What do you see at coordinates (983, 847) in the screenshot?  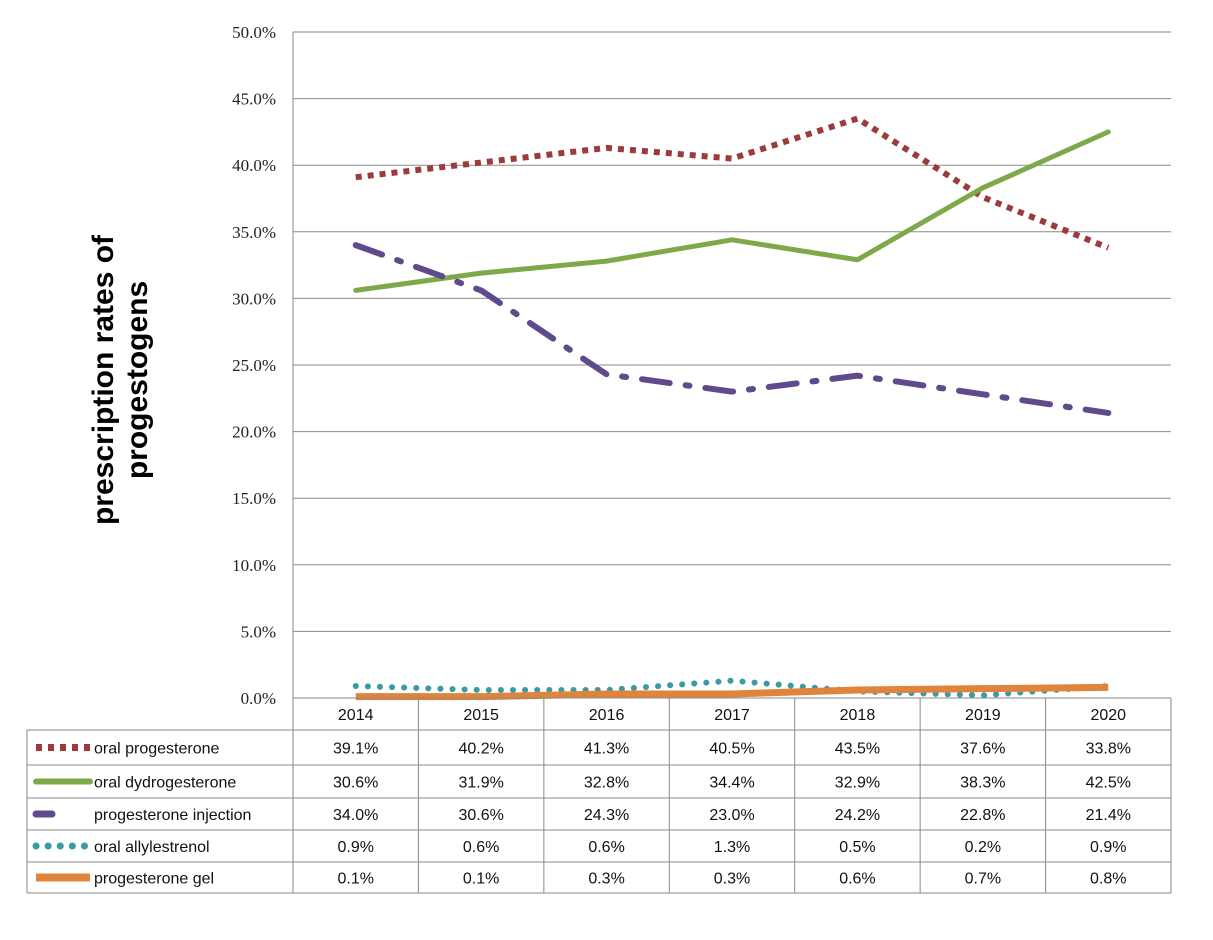 I see `table-cell: 0.2%` at bounding box center [983, 847].